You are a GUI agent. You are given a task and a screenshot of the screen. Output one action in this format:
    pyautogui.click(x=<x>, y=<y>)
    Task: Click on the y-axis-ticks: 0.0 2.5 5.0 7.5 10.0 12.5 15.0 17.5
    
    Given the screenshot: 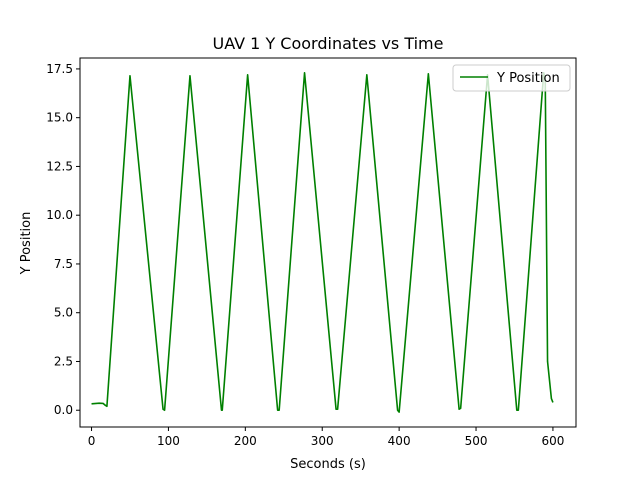 What is the action you would take?
    pyautogui.click(x=63, y=239)
    